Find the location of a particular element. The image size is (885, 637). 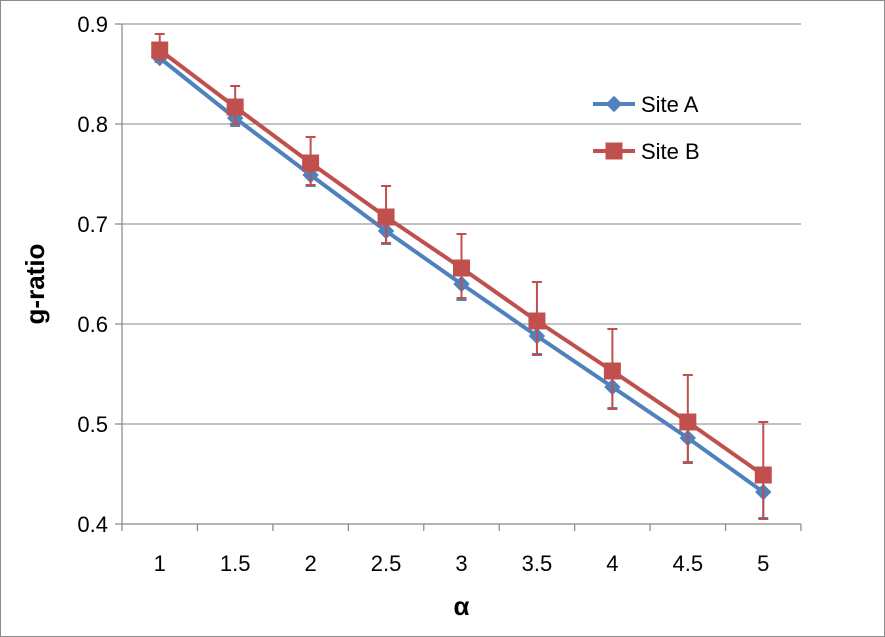

x-tick-label: 1 is located at coordinates (160, 563).